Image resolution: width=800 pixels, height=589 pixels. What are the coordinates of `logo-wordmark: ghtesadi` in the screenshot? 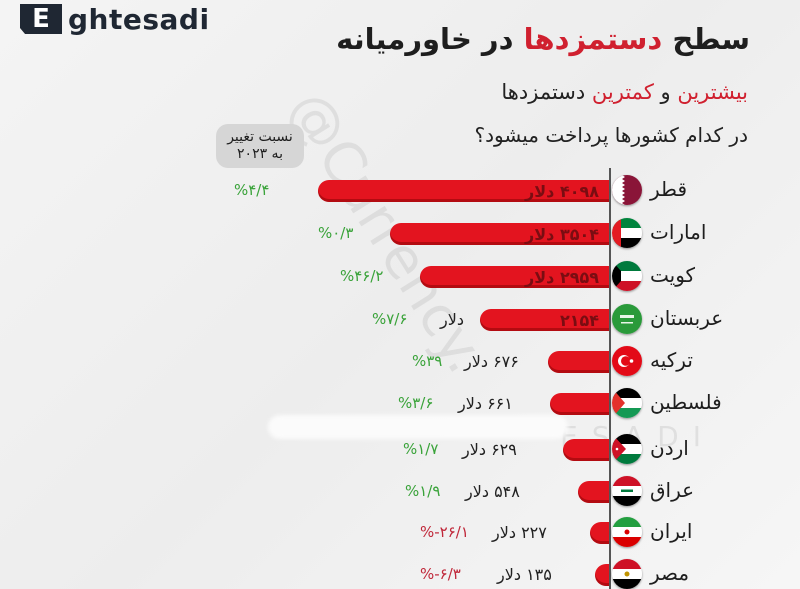 It's located at (139, 19).